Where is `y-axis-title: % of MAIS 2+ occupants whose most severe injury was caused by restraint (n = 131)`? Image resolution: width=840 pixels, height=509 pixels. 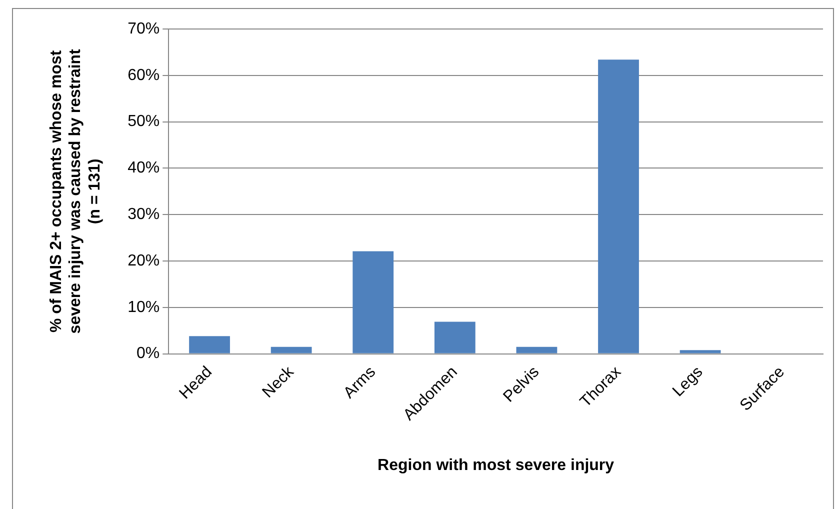 y-axis-title: % of MAIS 2+ occupants whose most severe injury was caused by restraint (n = 131) is located at coordinates (76, 191).